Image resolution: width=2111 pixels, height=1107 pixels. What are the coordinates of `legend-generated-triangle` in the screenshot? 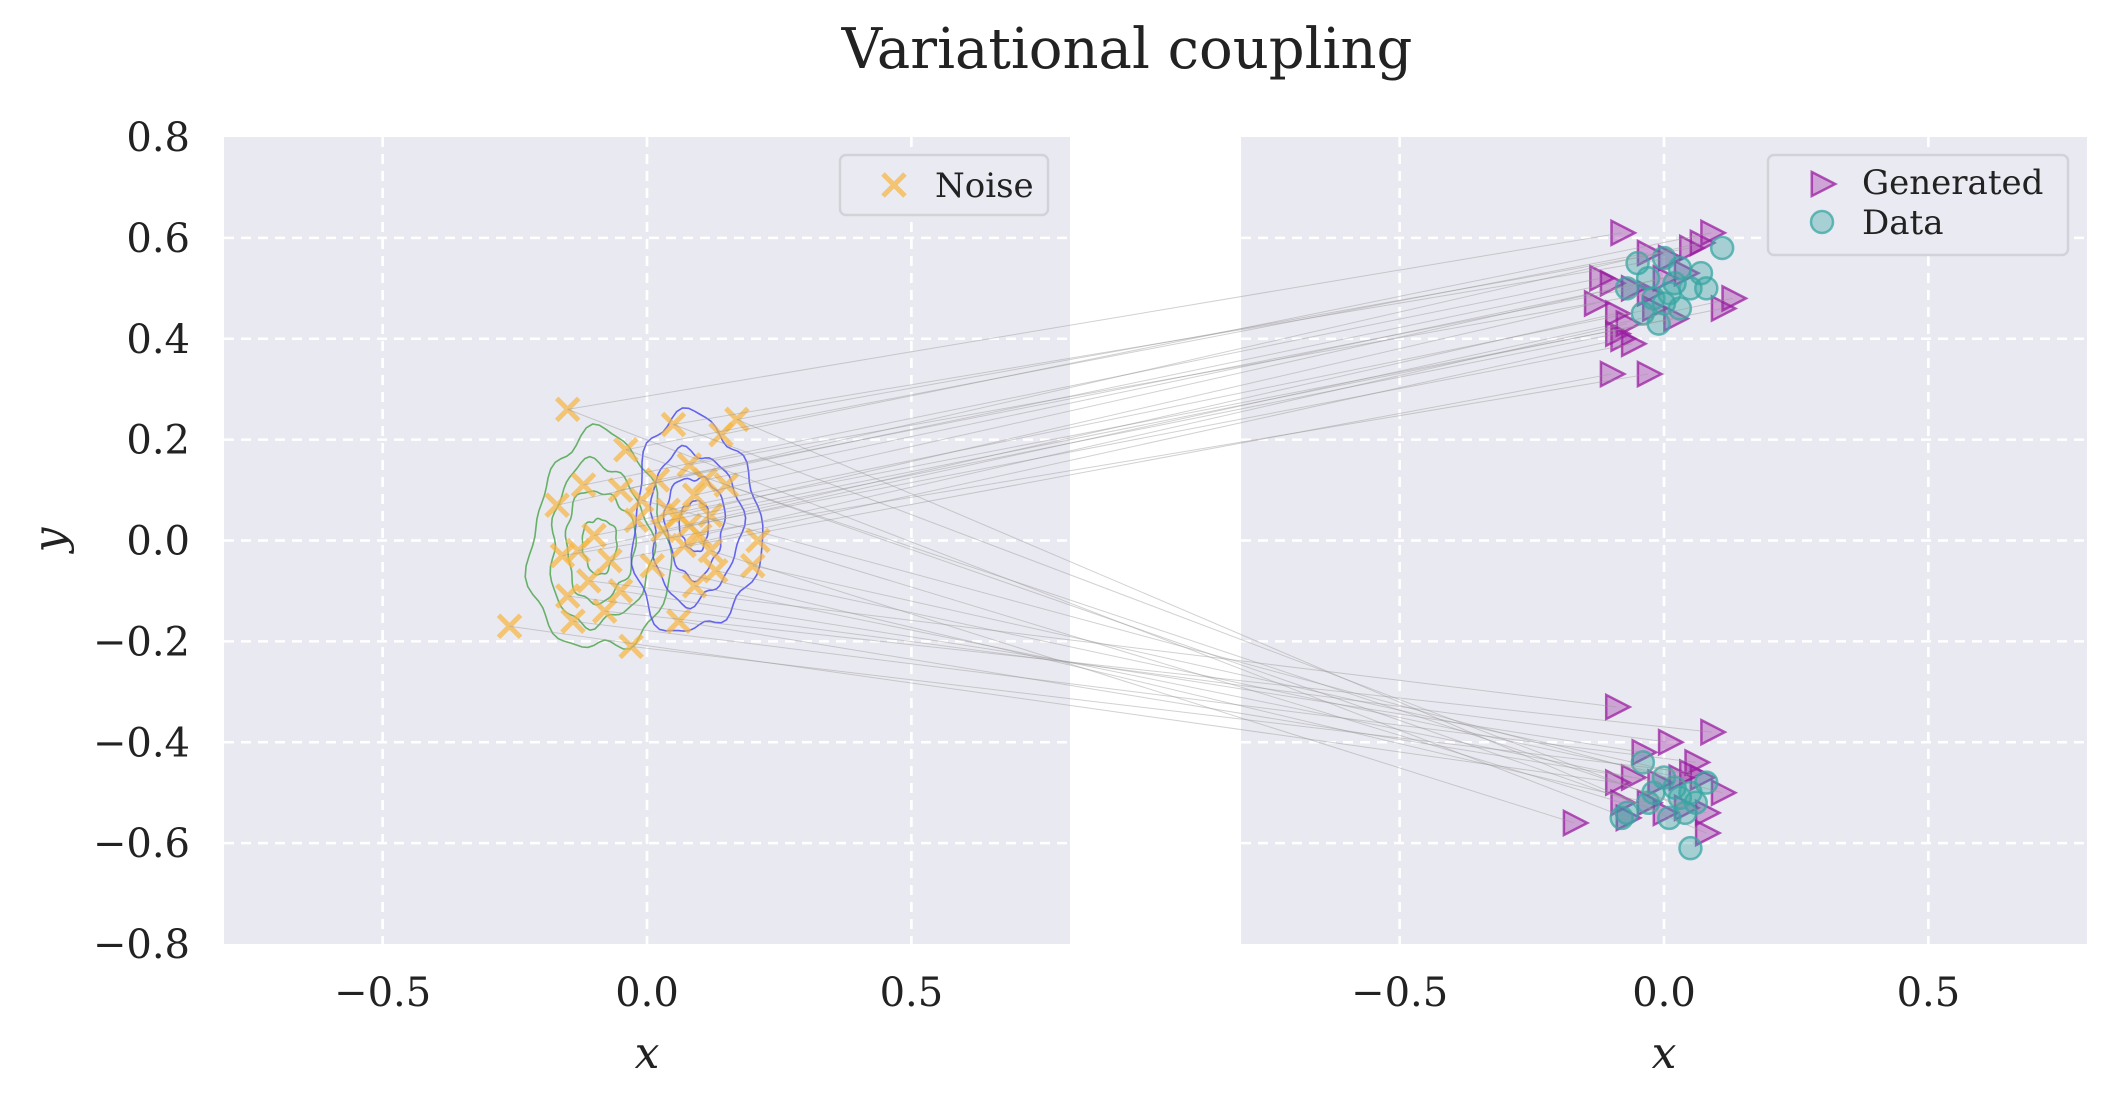 It's located at (1824, 184).